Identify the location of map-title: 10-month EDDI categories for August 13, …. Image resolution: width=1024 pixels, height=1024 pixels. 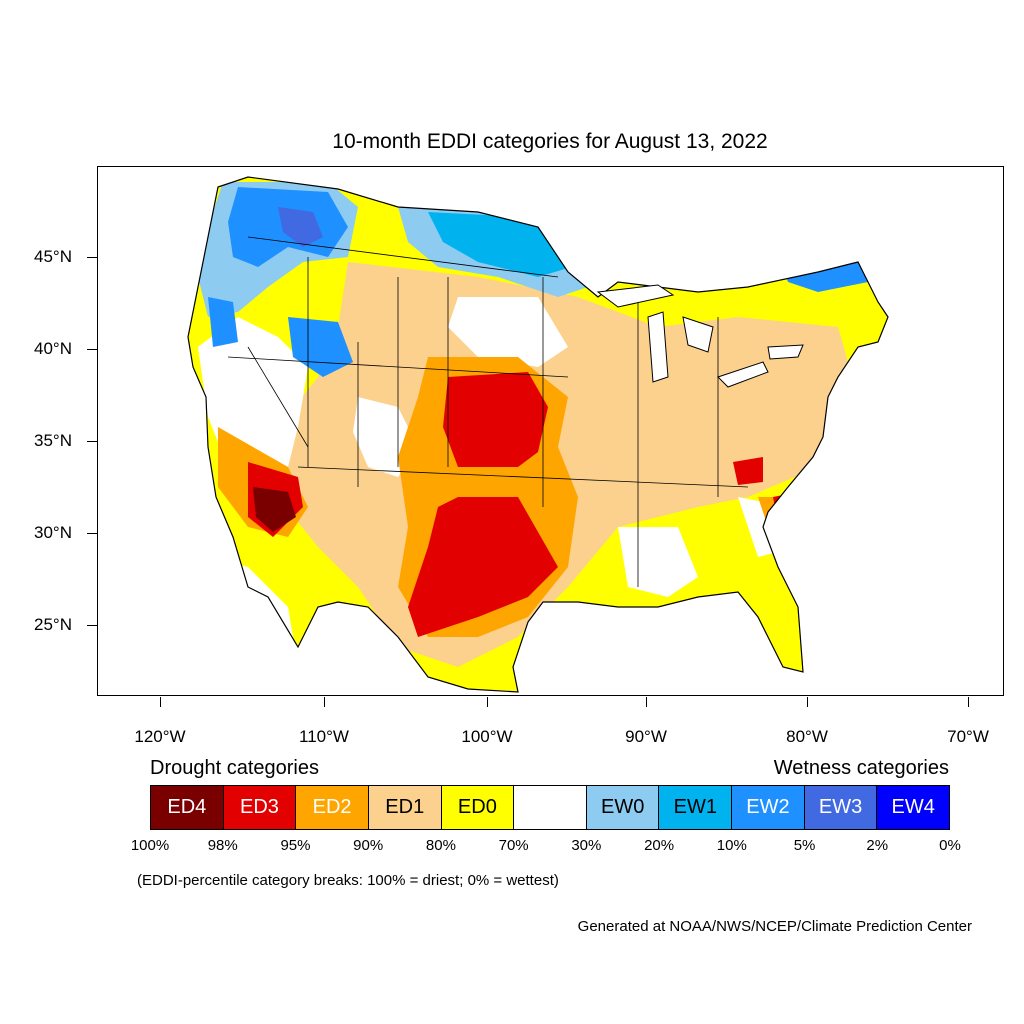
(550, 141).